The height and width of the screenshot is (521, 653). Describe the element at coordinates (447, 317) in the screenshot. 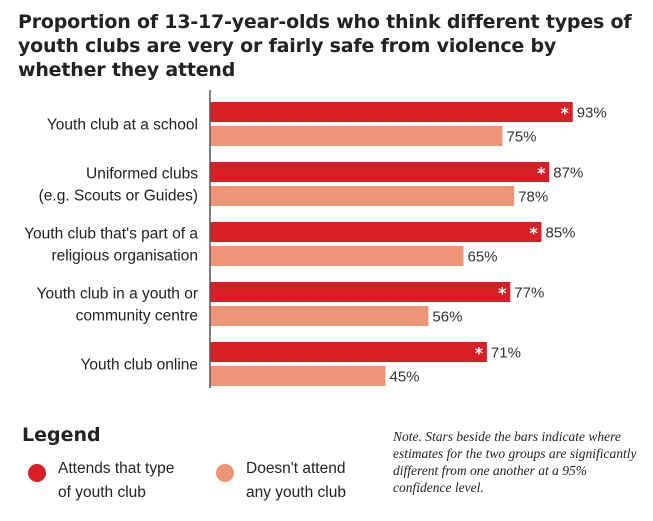

I see `value-label-not-attend: 56%` at that location.